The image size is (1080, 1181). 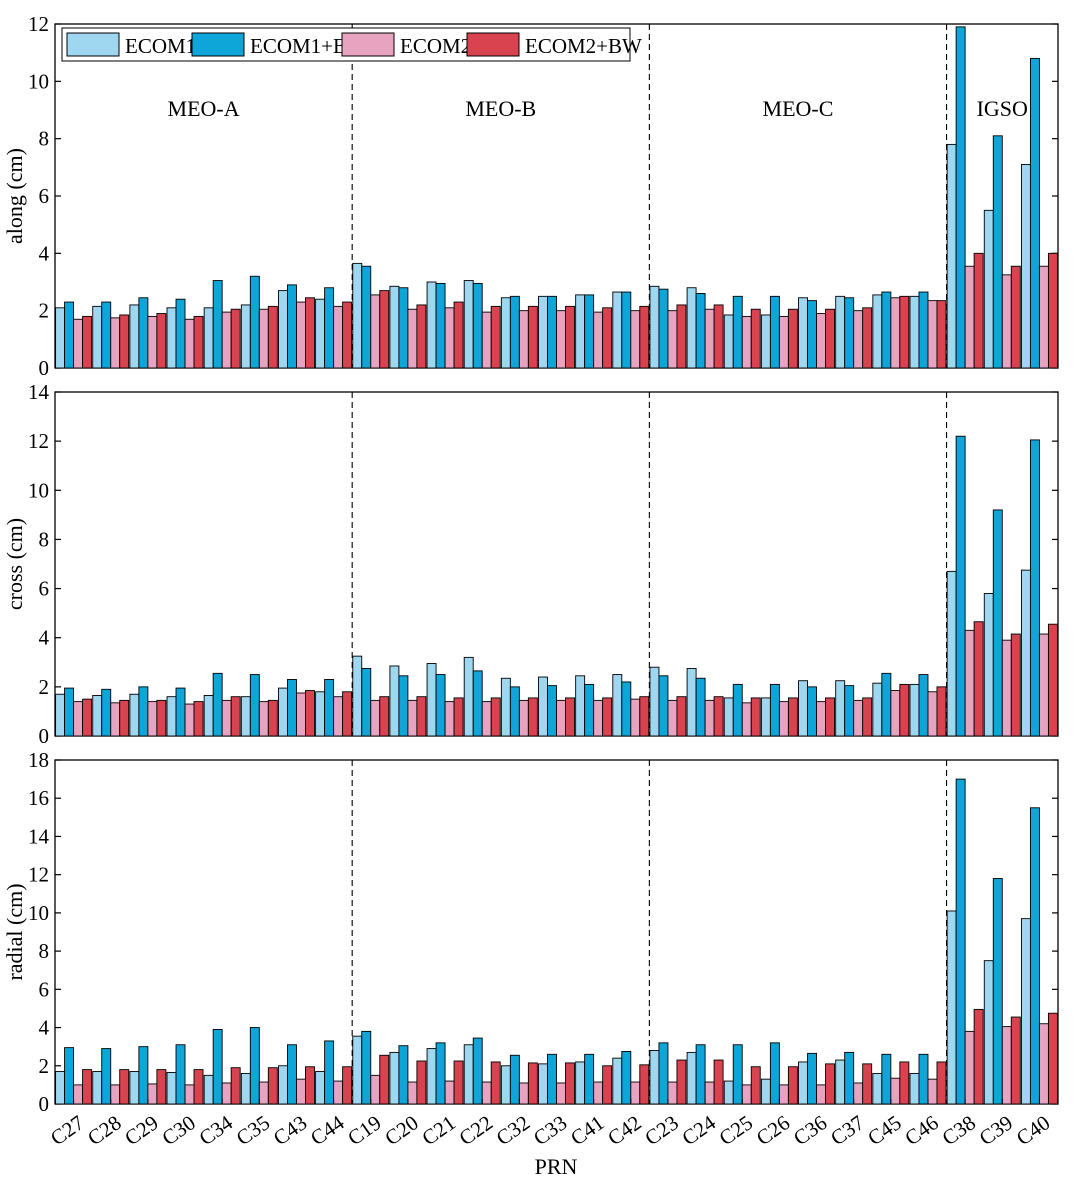 I want to click on y-tick-label: 6, so click(x=44, y=196).